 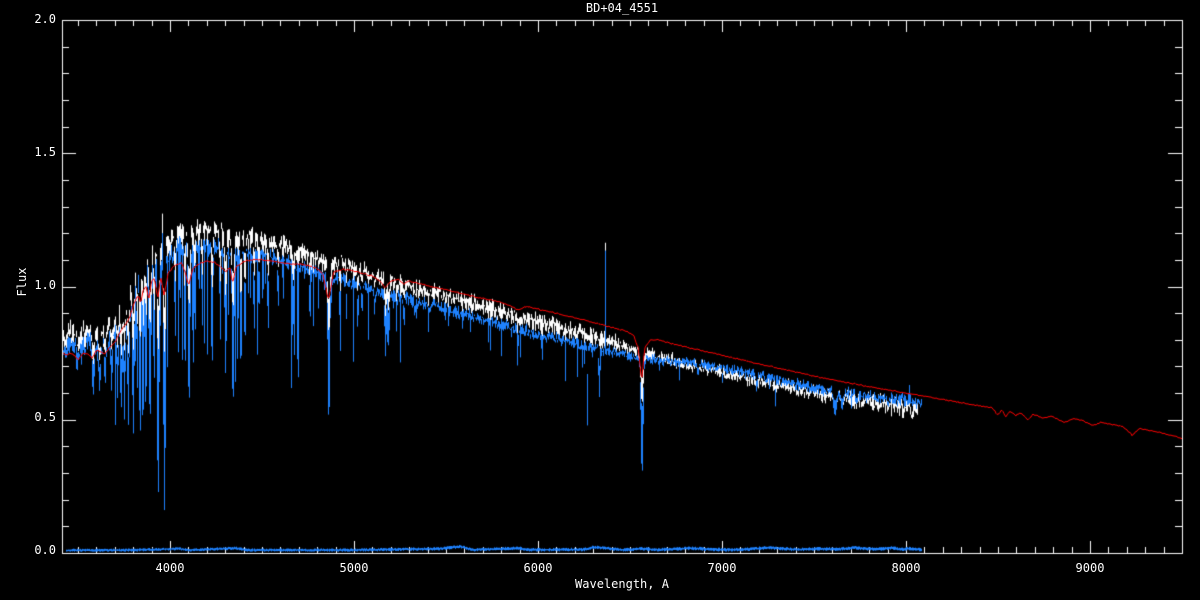 What do you see at coordinates (45, 152) in the screenshot?
I see `y-tick-label: 1.5` at bounding box center [45, 152].